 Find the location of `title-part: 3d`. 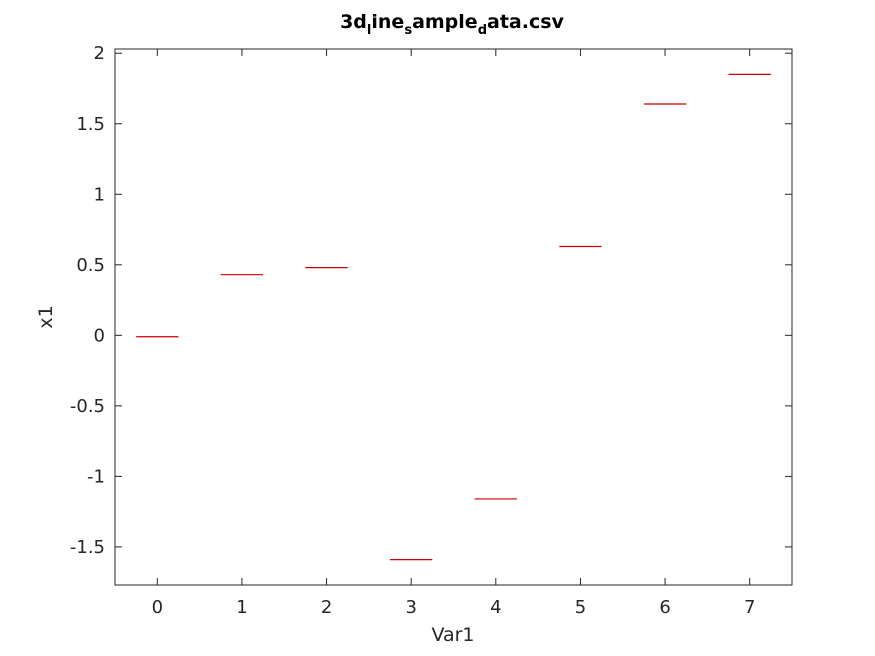

title-part: 3d is located at coordinates (353, 22).